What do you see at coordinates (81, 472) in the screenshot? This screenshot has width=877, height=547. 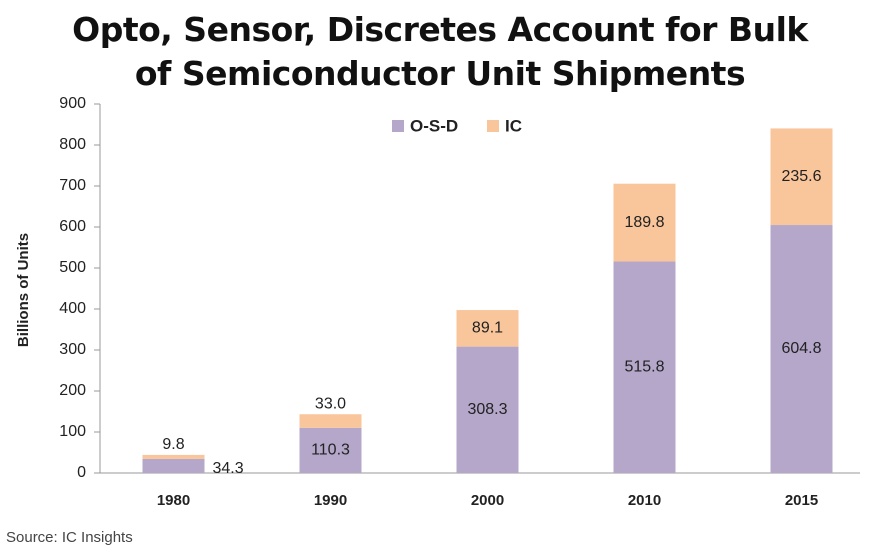 I see `y-tick-label: 0` at bounding box center [81, 472].